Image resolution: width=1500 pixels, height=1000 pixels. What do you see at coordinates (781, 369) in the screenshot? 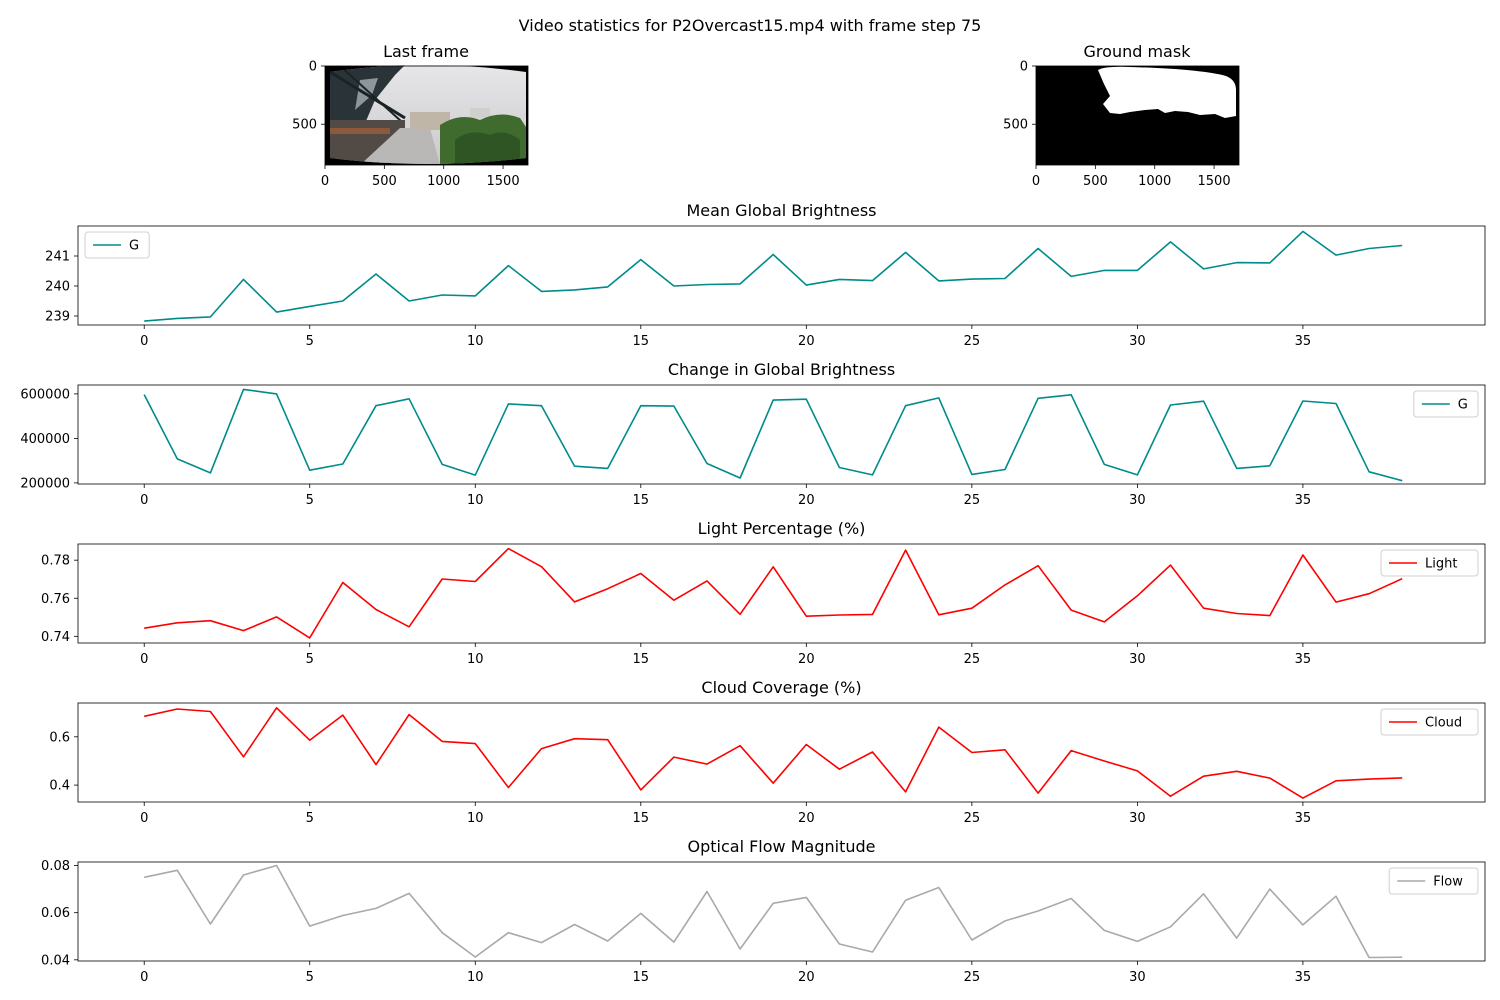
I see `chart-title: Change in Global Brightness` at bounding box center [781, 369].